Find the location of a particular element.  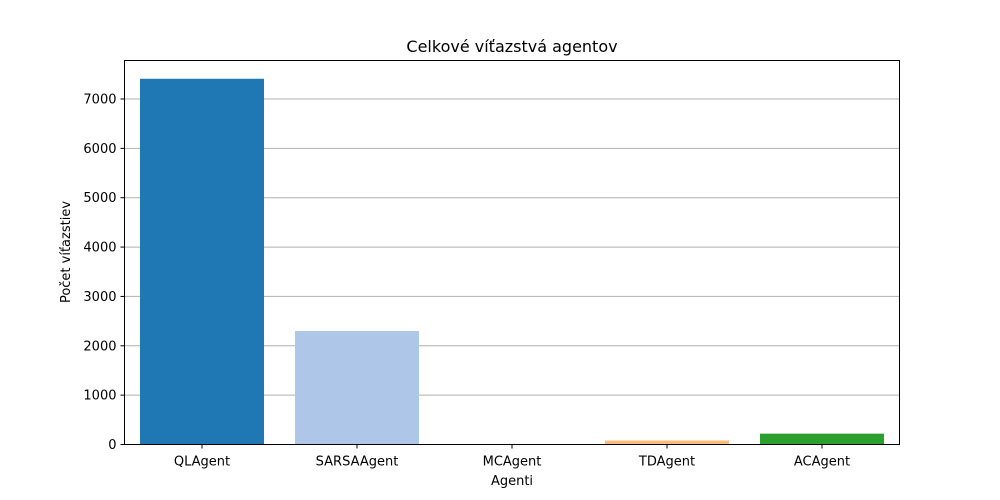

x-tick-label: QLAgent is located at coordinates (202, 462).